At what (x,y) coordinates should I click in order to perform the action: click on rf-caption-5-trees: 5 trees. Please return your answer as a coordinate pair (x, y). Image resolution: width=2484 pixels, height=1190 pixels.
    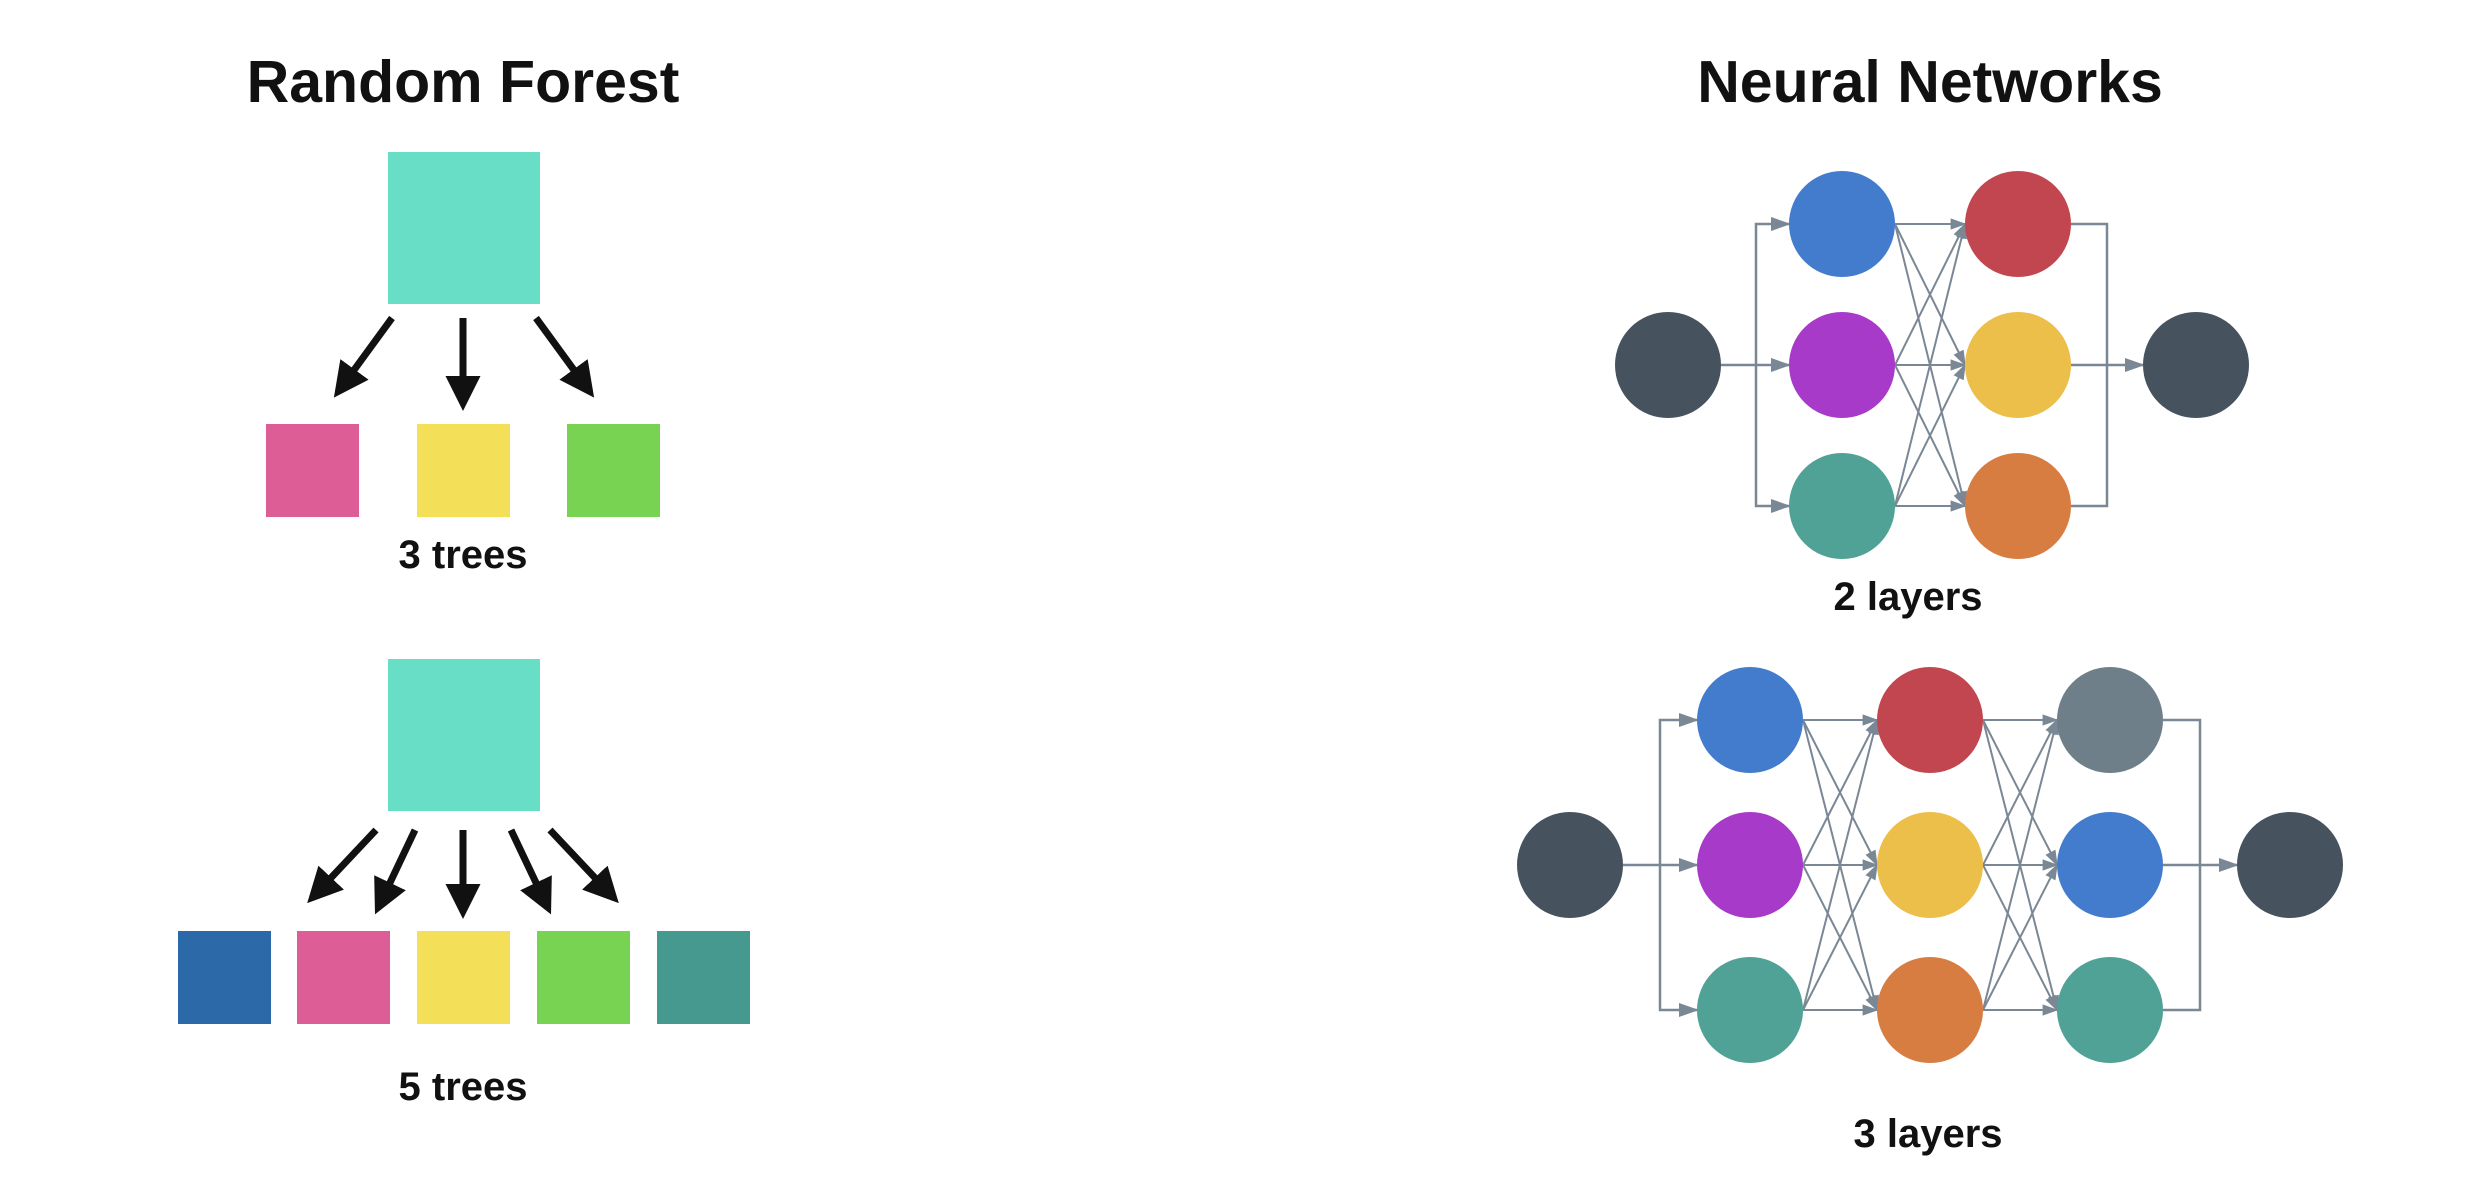
    Looking at the image, I should click on (463, 1087).